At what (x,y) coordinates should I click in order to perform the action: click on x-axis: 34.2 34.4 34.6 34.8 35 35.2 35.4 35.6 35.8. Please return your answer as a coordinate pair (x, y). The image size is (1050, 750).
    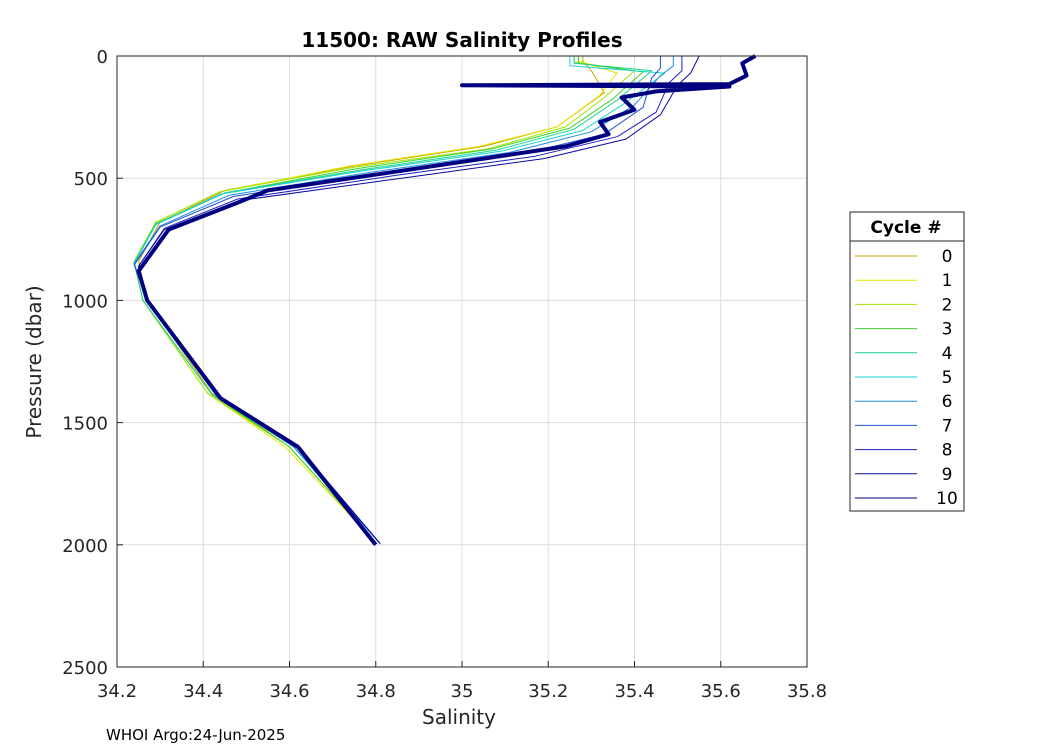
    Looking at the image, I should click on (462, 681).